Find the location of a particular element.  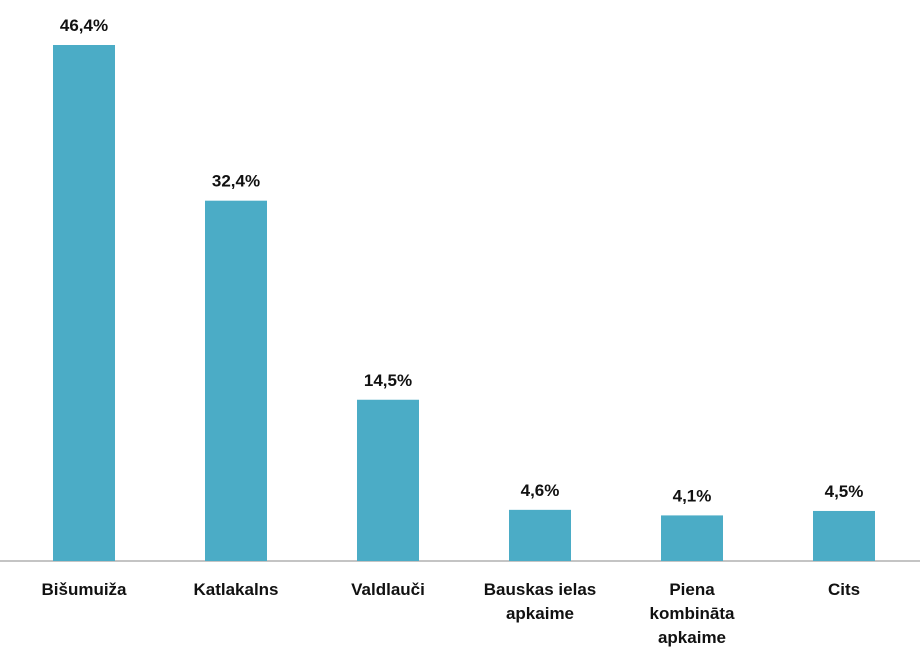

x-tick-label: Cits is located at coordinates (844, 589).